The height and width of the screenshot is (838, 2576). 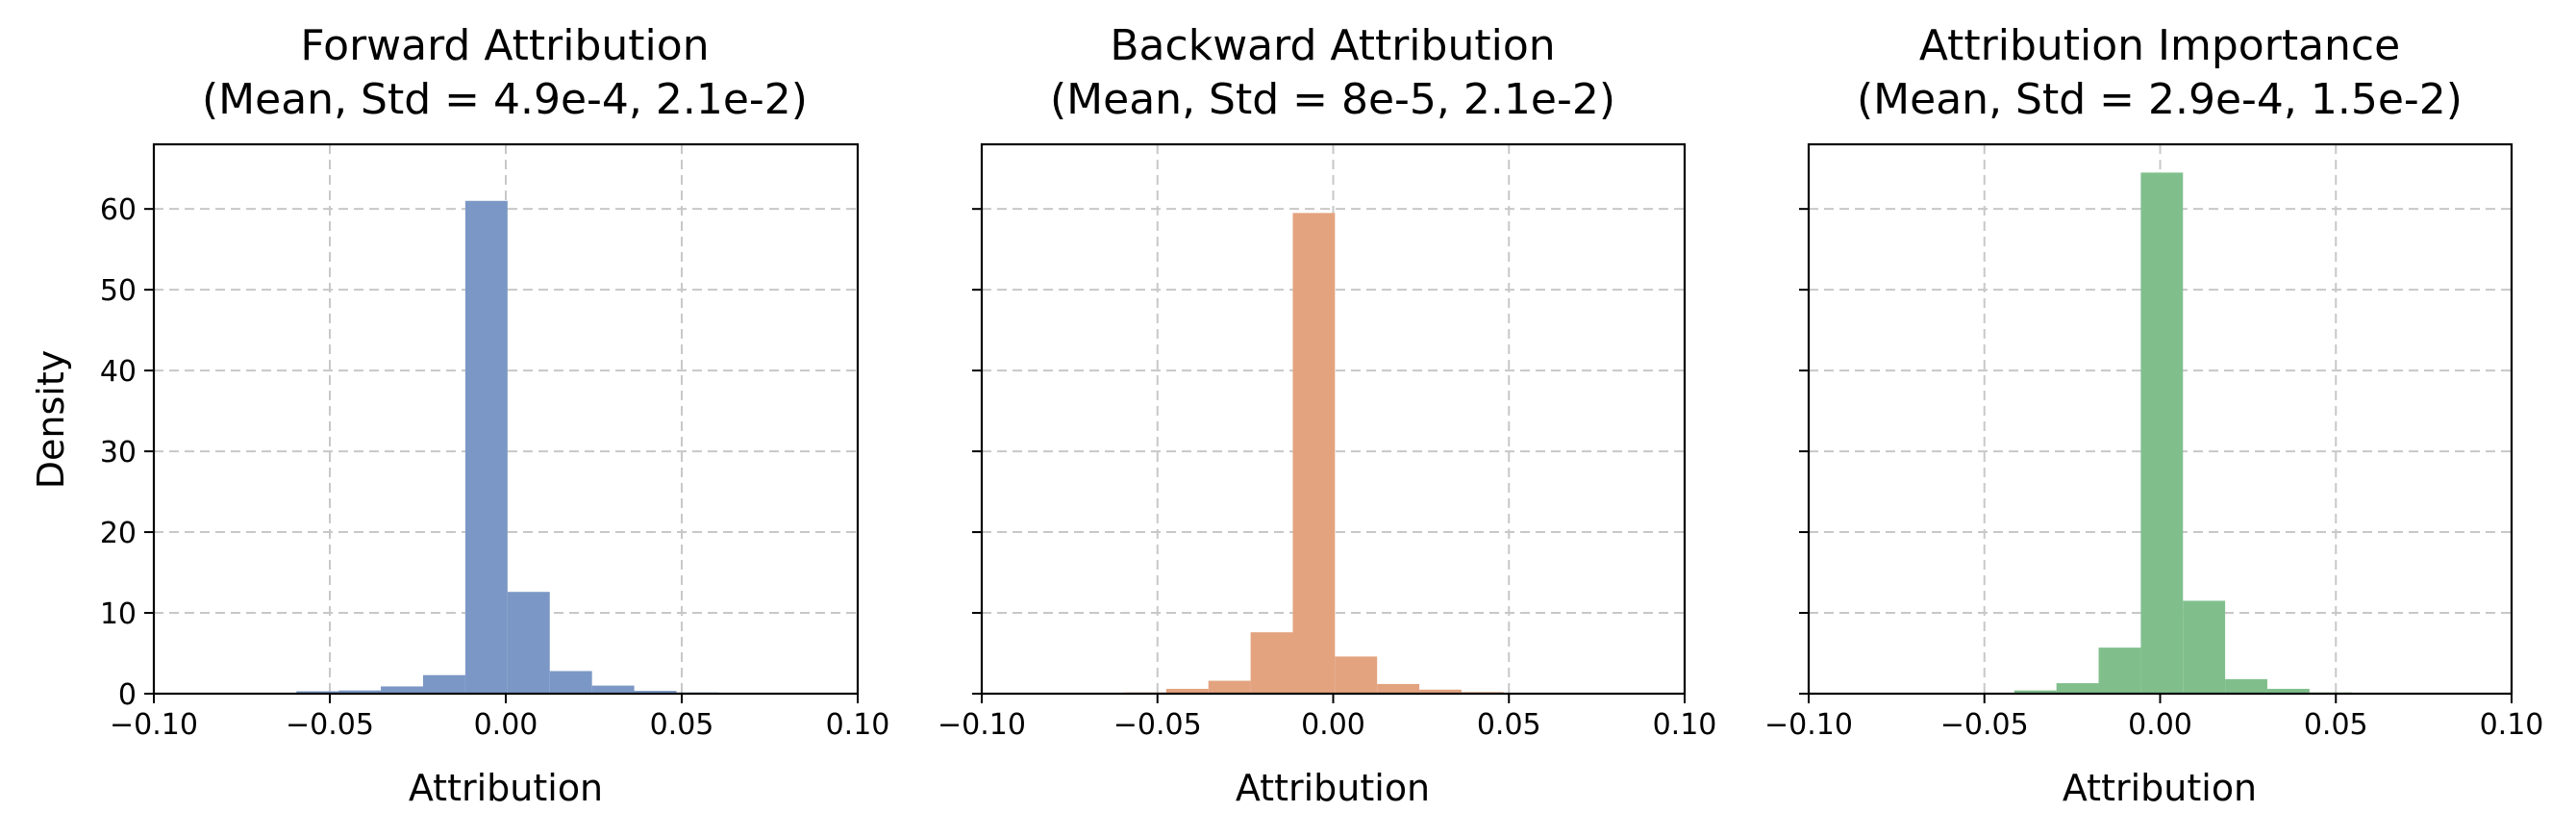 What do you see at coordinates (2160, 99) in the screenshot?
I see `panel-title-line-2: (Mean, Std = 2.9e-4, 1.5e-2)` at bounding box center [2160, 99].